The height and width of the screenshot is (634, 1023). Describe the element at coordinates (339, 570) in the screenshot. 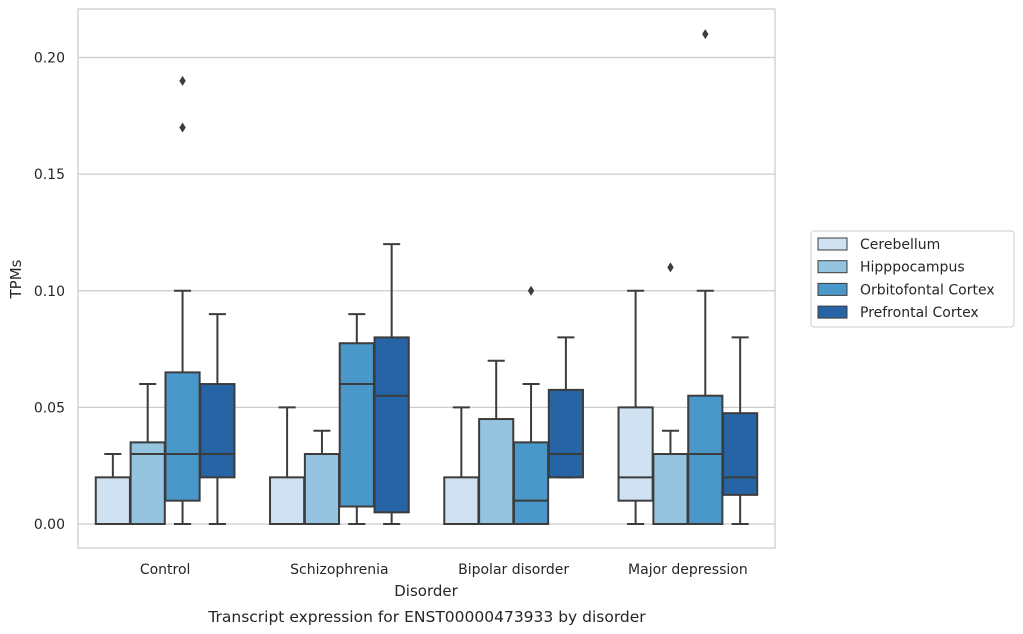

I see `x-tick-label: Schizophrenia` at that location.